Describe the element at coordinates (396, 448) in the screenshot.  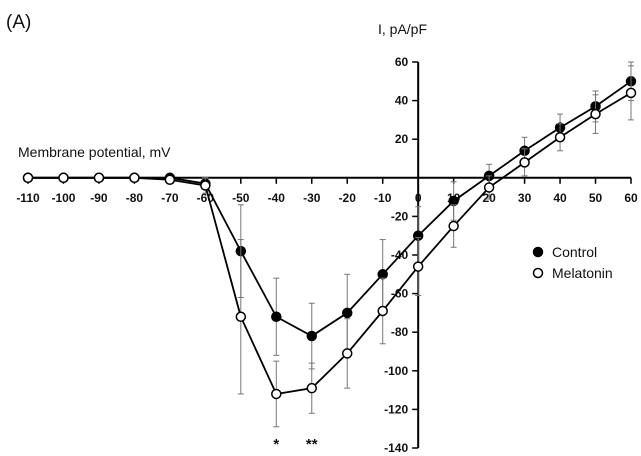
I see `y-tick-label: -140` at that location.